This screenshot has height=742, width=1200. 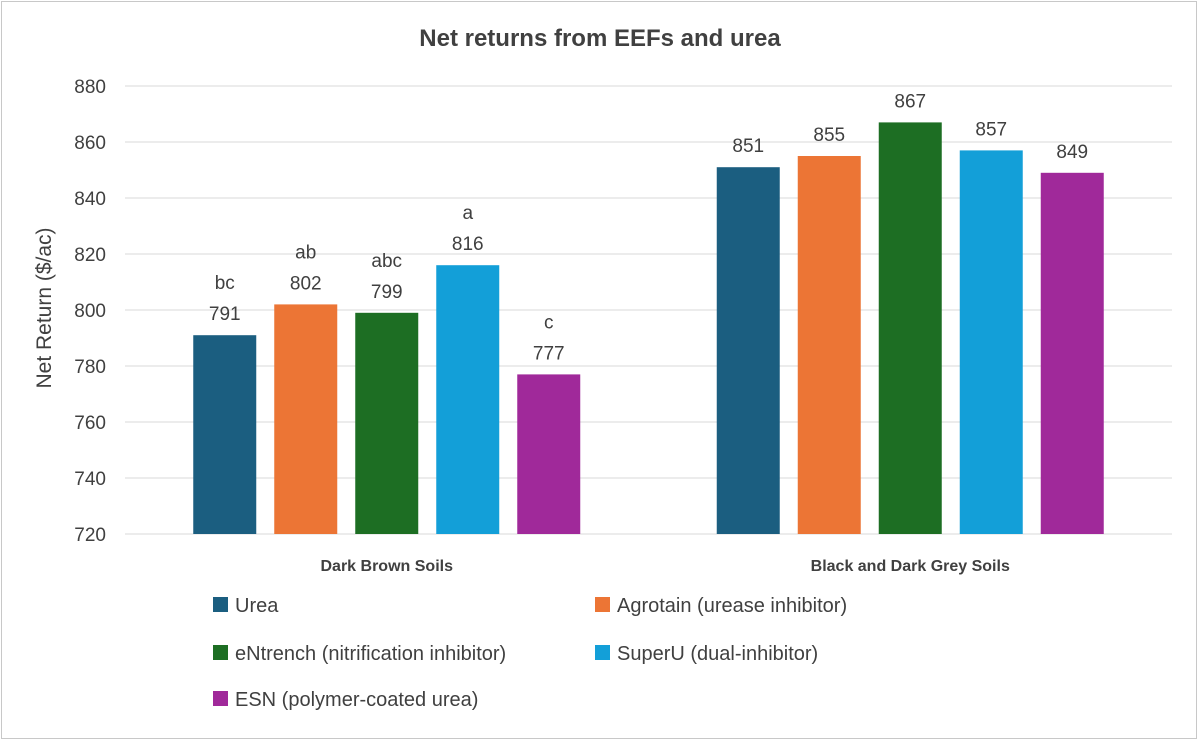 I want to click on y-tick-label: 880, so click(x=90, y=87).